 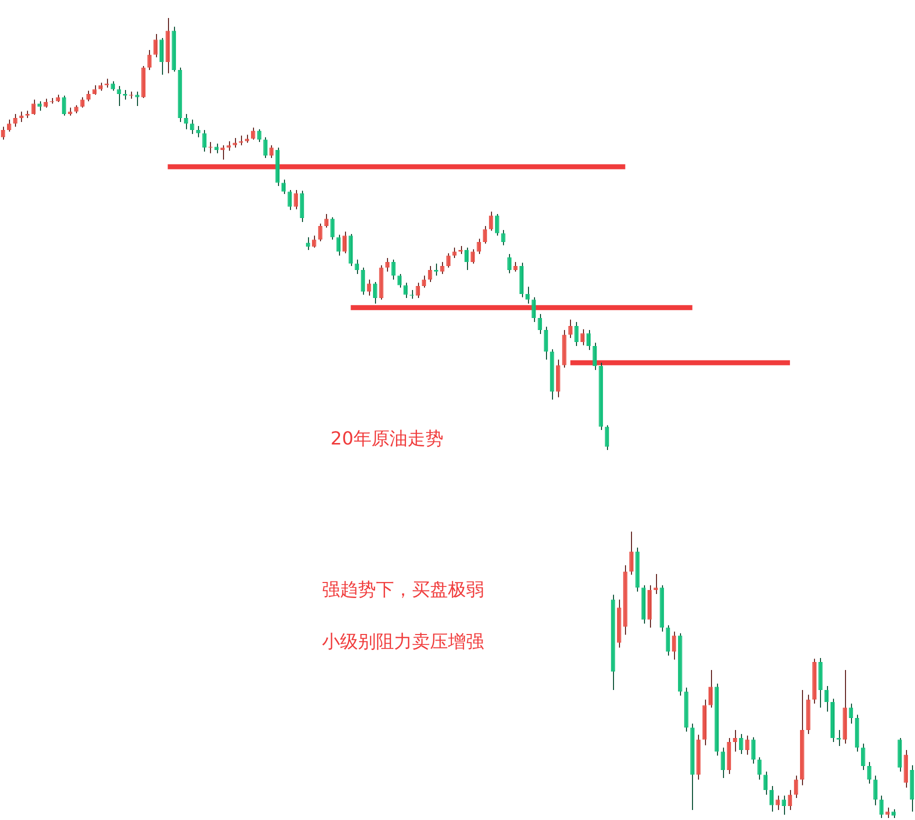 I want to click on annotation: 强趋势下，买盘极弱, so click(x=403, y=590).